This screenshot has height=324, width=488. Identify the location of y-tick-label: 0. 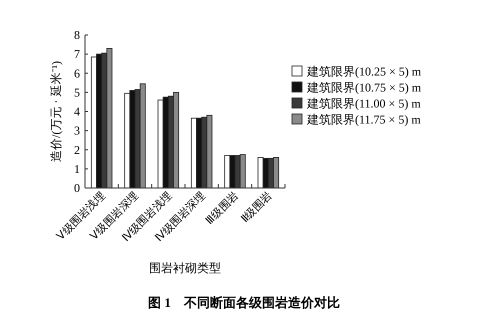
(77, 188).